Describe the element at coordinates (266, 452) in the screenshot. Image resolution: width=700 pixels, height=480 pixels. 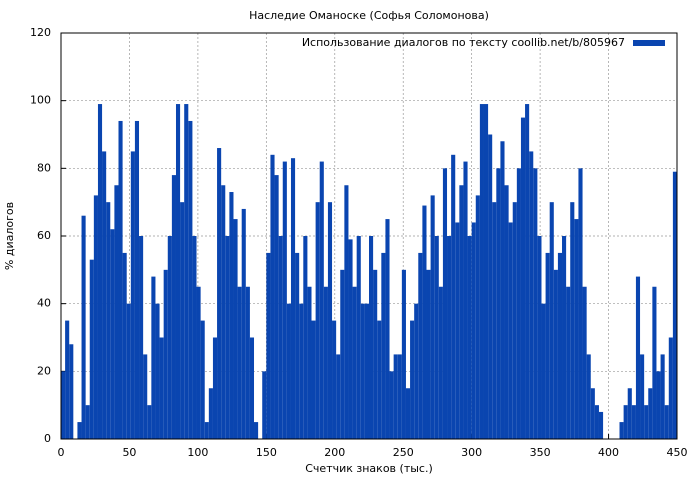
I see `x-tick-label: 150` at that location.